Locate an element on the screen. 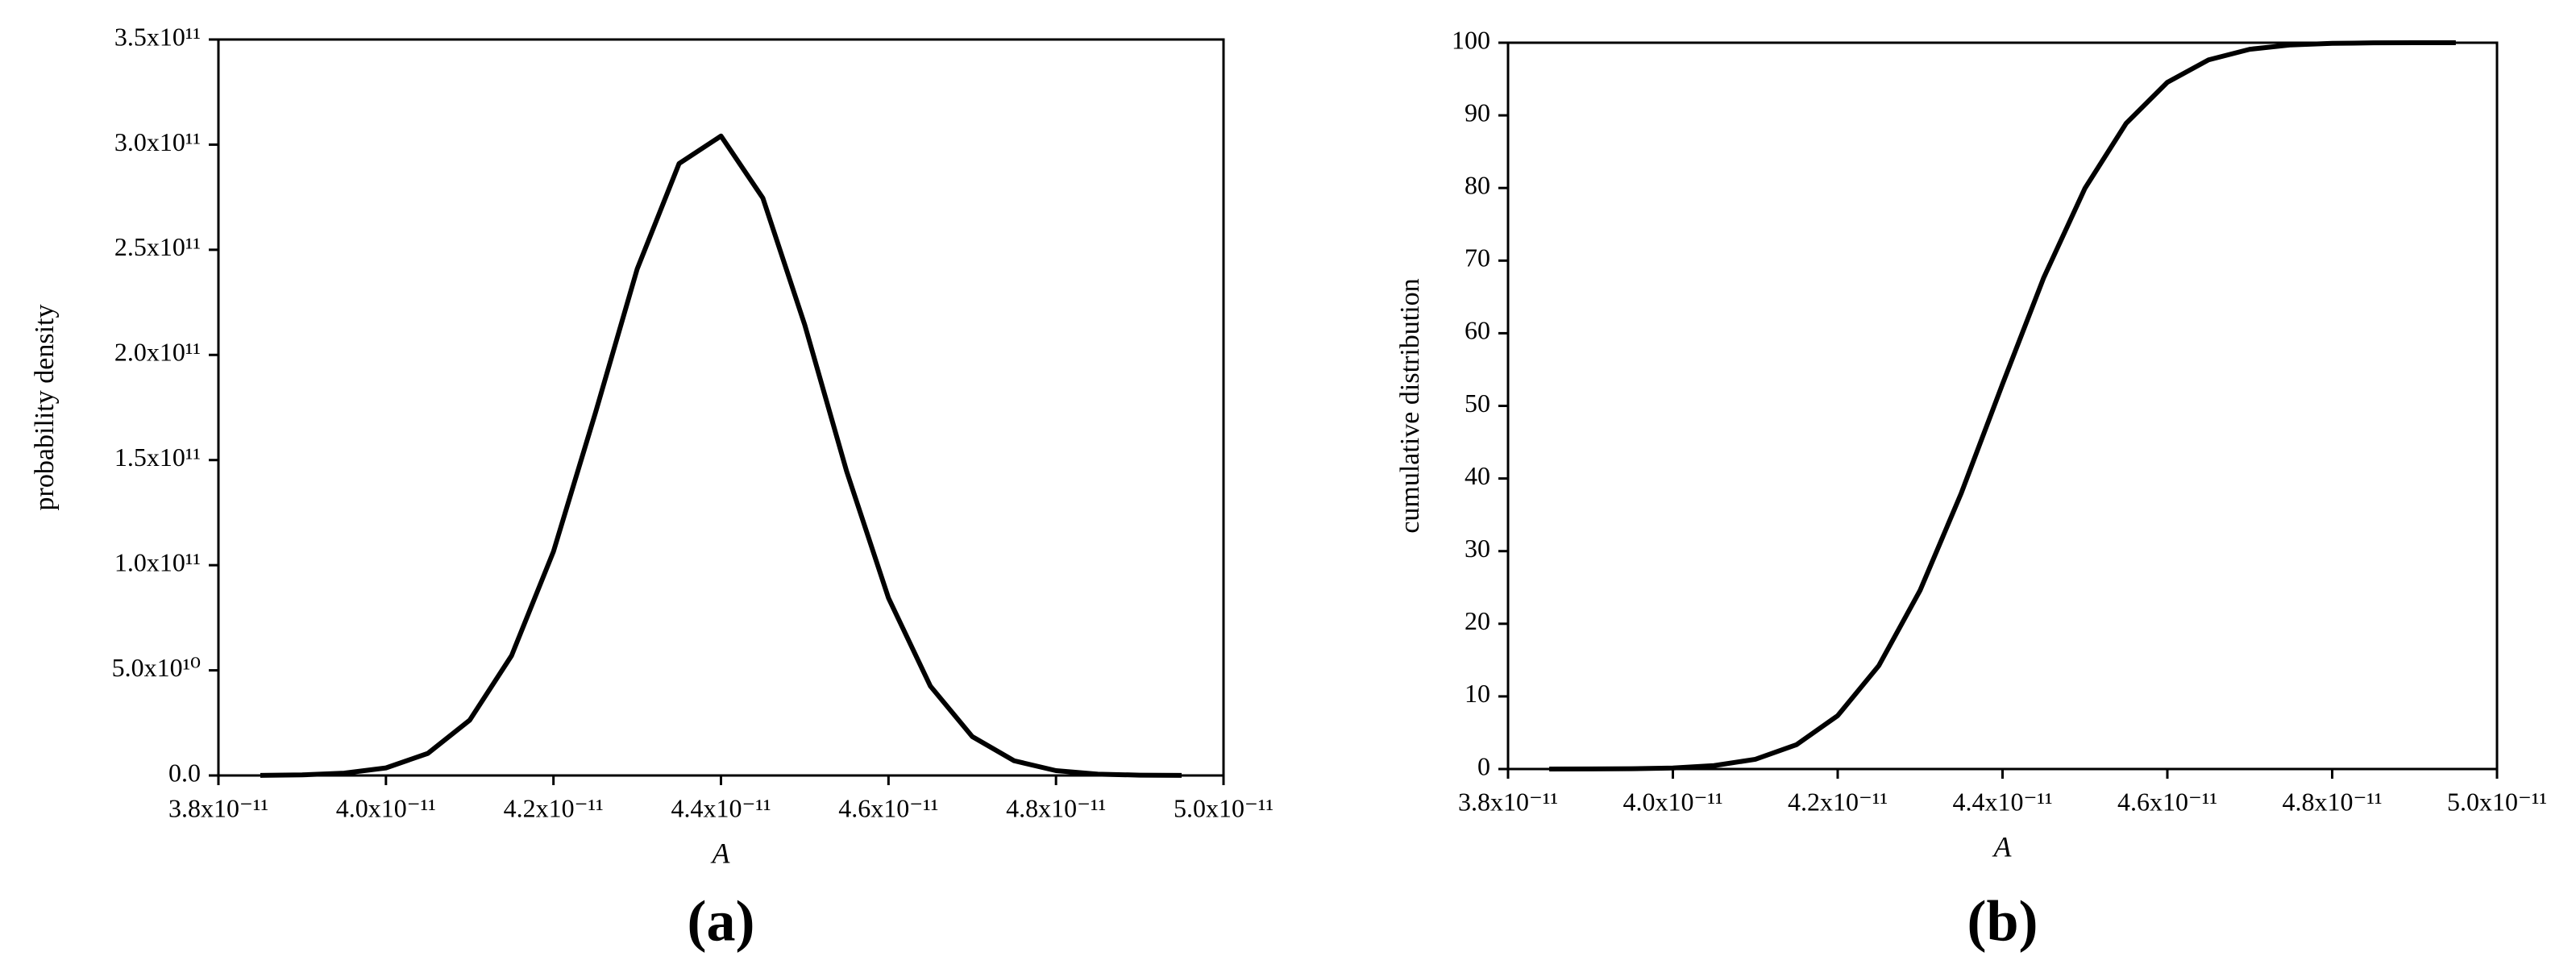  y-tick-label: 10 is located at coordinates (1477, 693).